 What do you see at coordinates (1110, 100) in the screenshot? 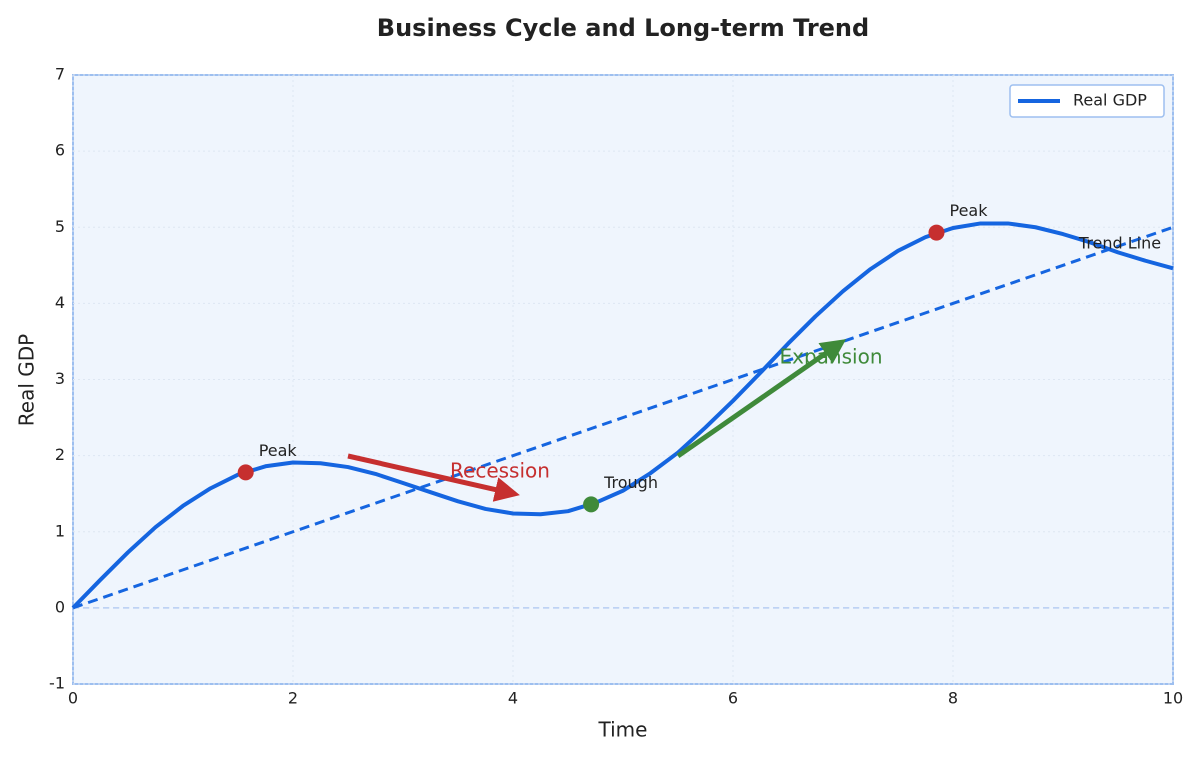
I see `legend-label: Real GDP` at bounding box center [1110, 100].